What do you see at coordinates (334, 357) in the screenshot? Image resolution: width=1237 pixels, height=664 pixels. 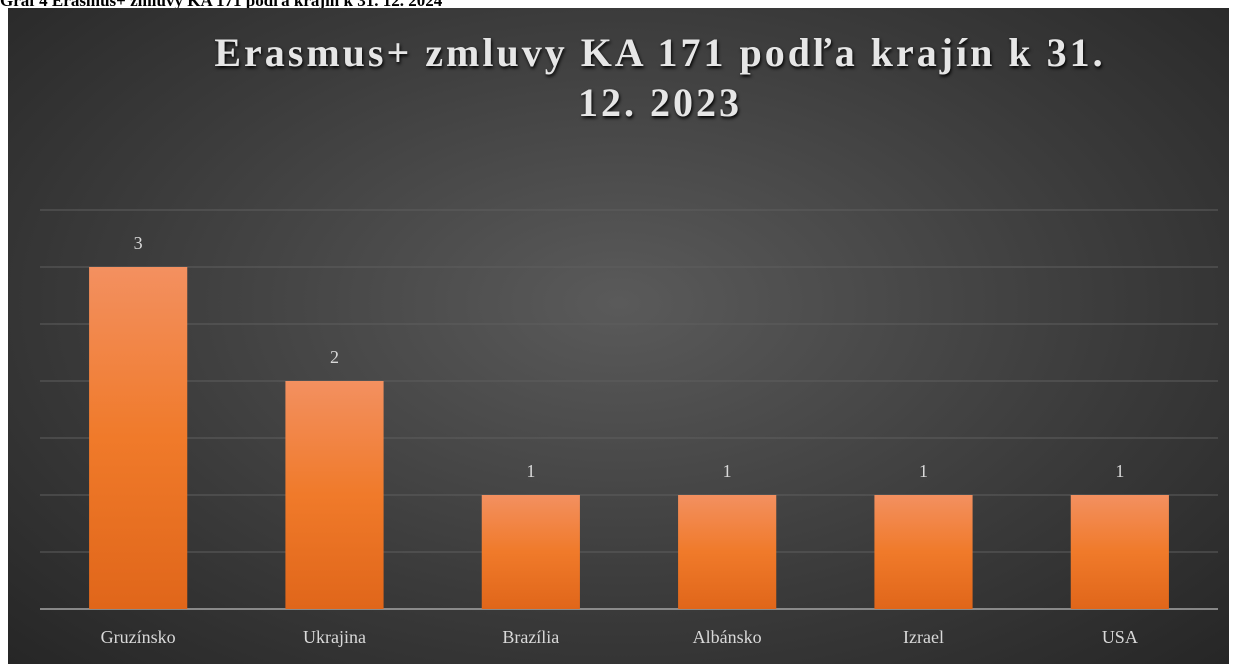 I see `data-label: 2` at bounding box center [334, 357].